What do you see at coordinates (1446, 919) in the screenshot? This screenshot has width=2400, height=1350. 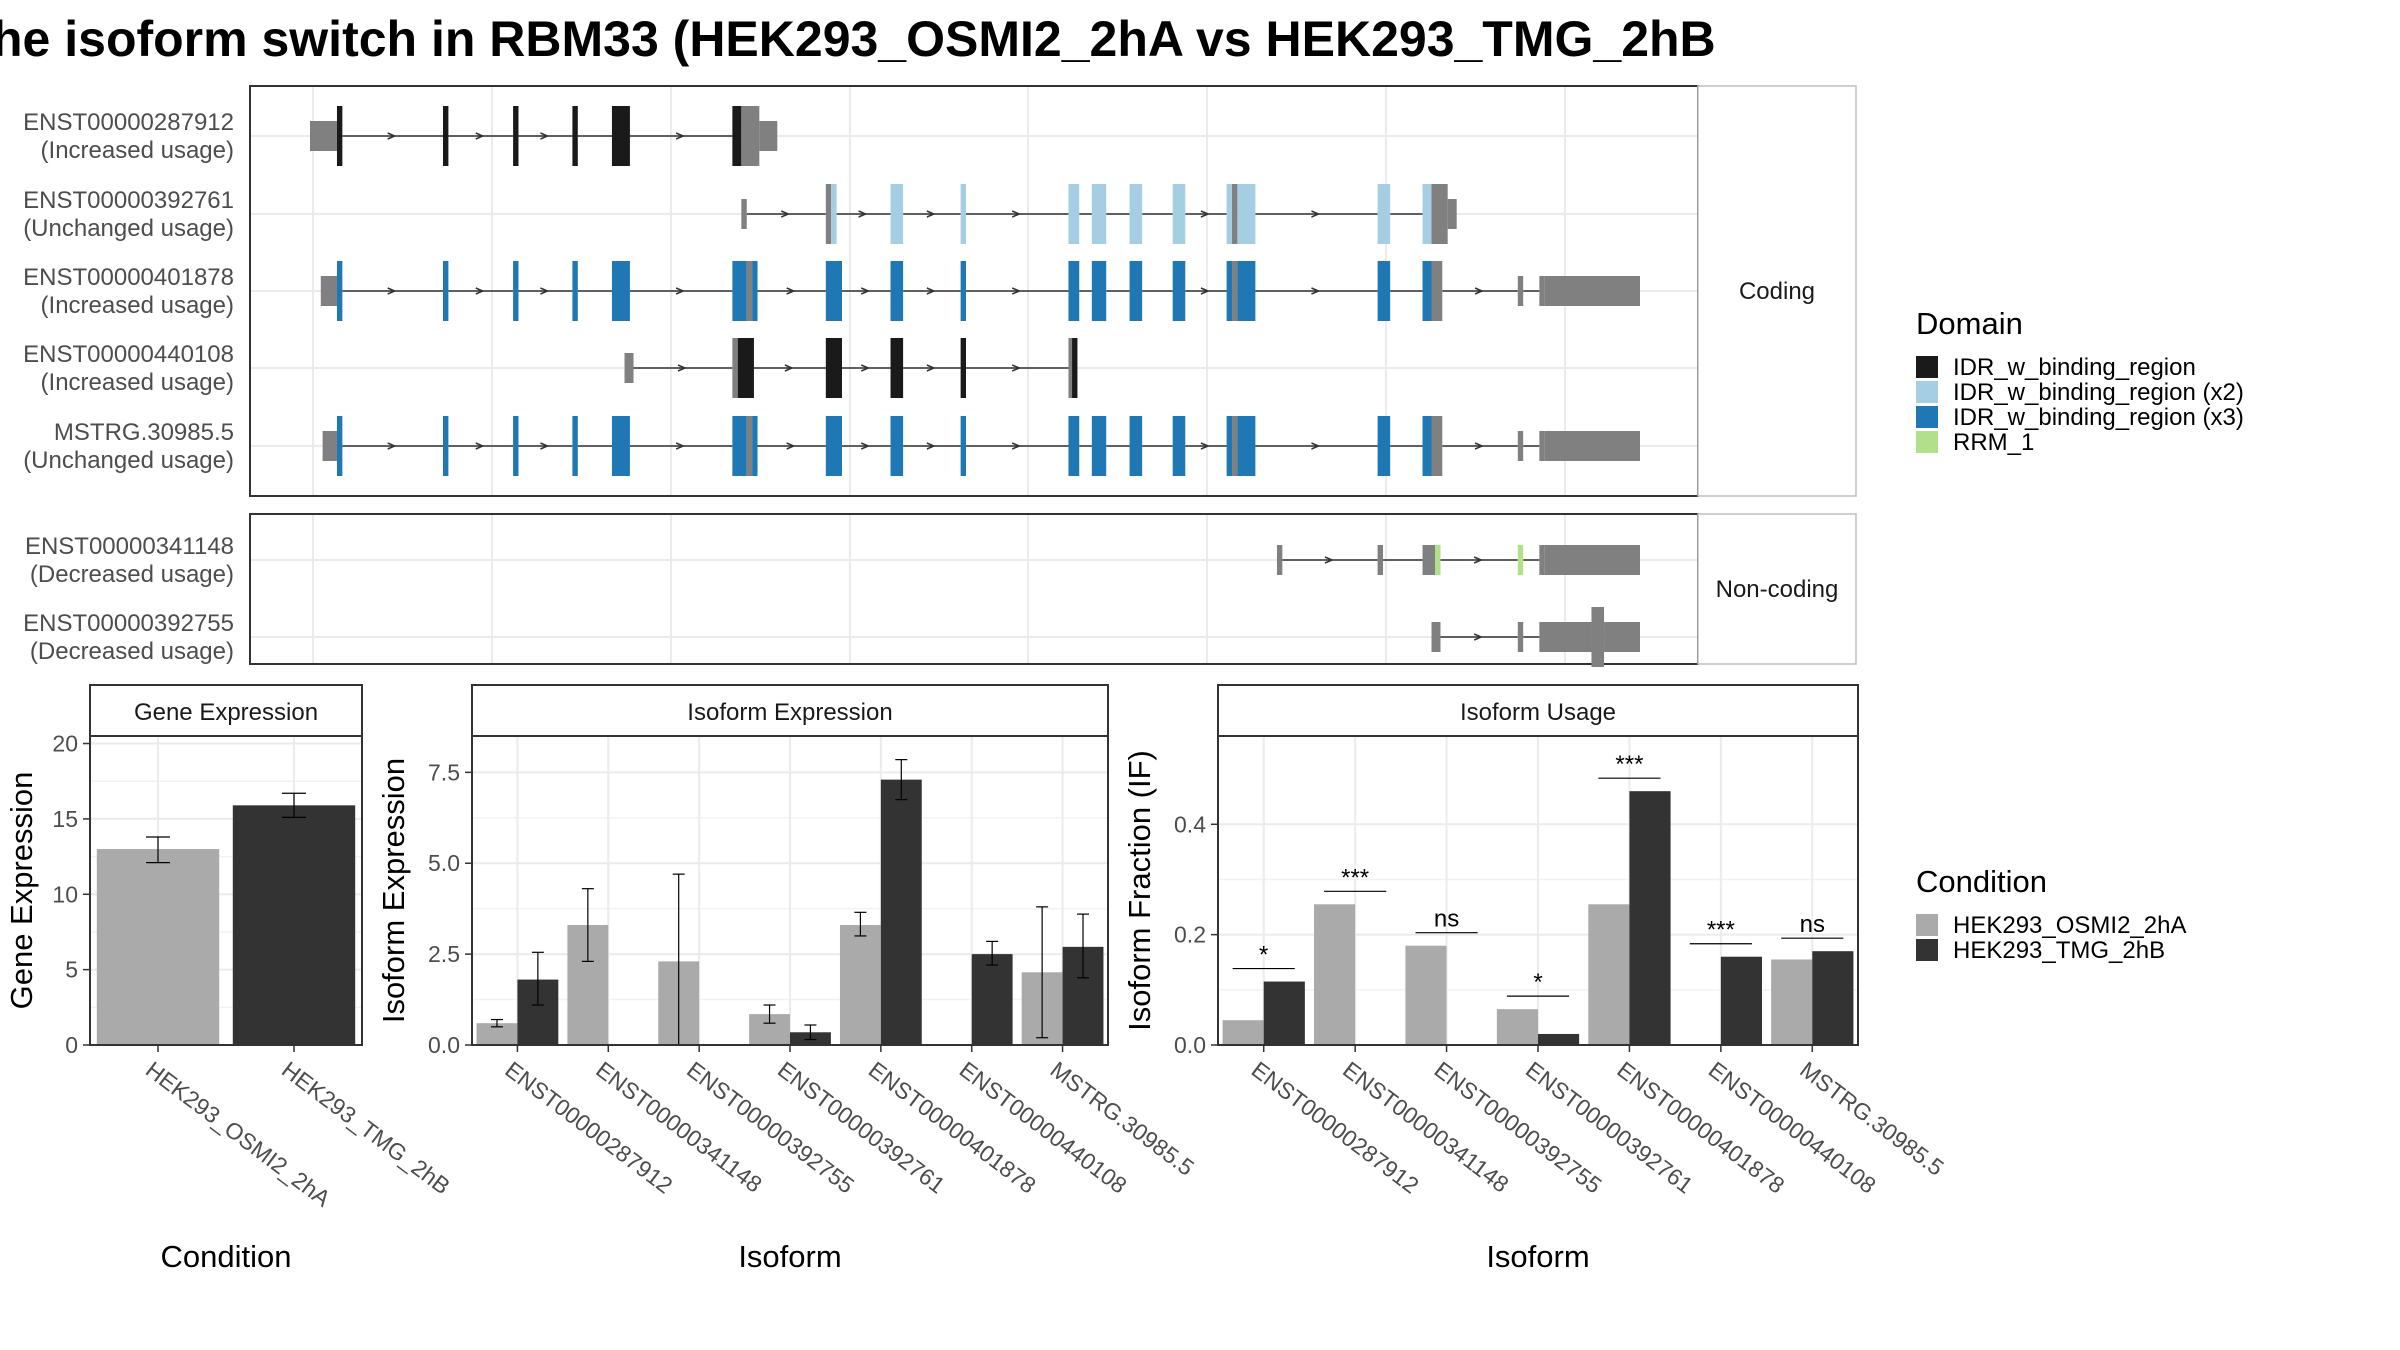 I see `significance-label: ns` at bounding box center [1446, 919].